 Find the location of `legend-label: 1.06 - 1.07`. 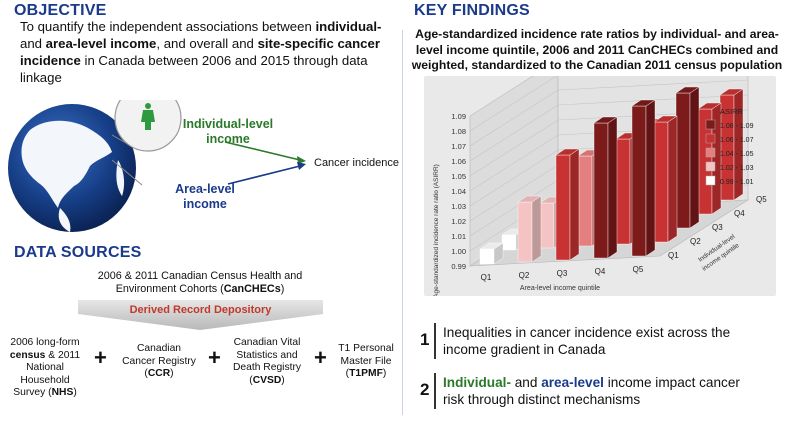

legend-label: 1.06 - 1.07 is located at coordinates (737, 140).